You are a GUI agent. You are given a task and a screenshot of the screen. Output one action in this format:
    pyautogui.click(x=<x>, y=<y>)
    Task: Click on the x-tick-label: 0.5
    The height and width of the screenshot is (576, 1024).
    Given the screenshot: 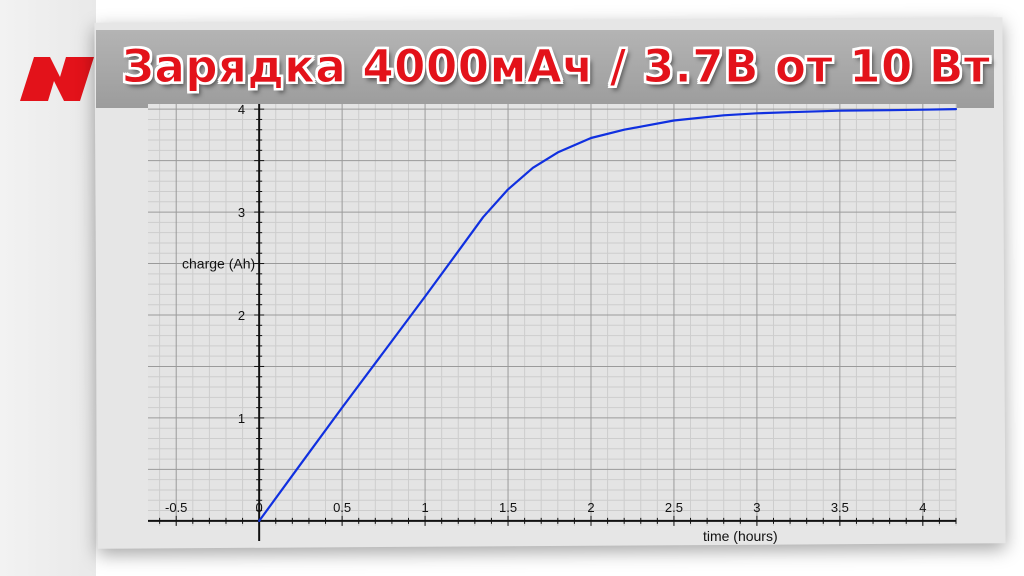 What is the action you would take?
    pyautogui.click(x=342, y=507)
    